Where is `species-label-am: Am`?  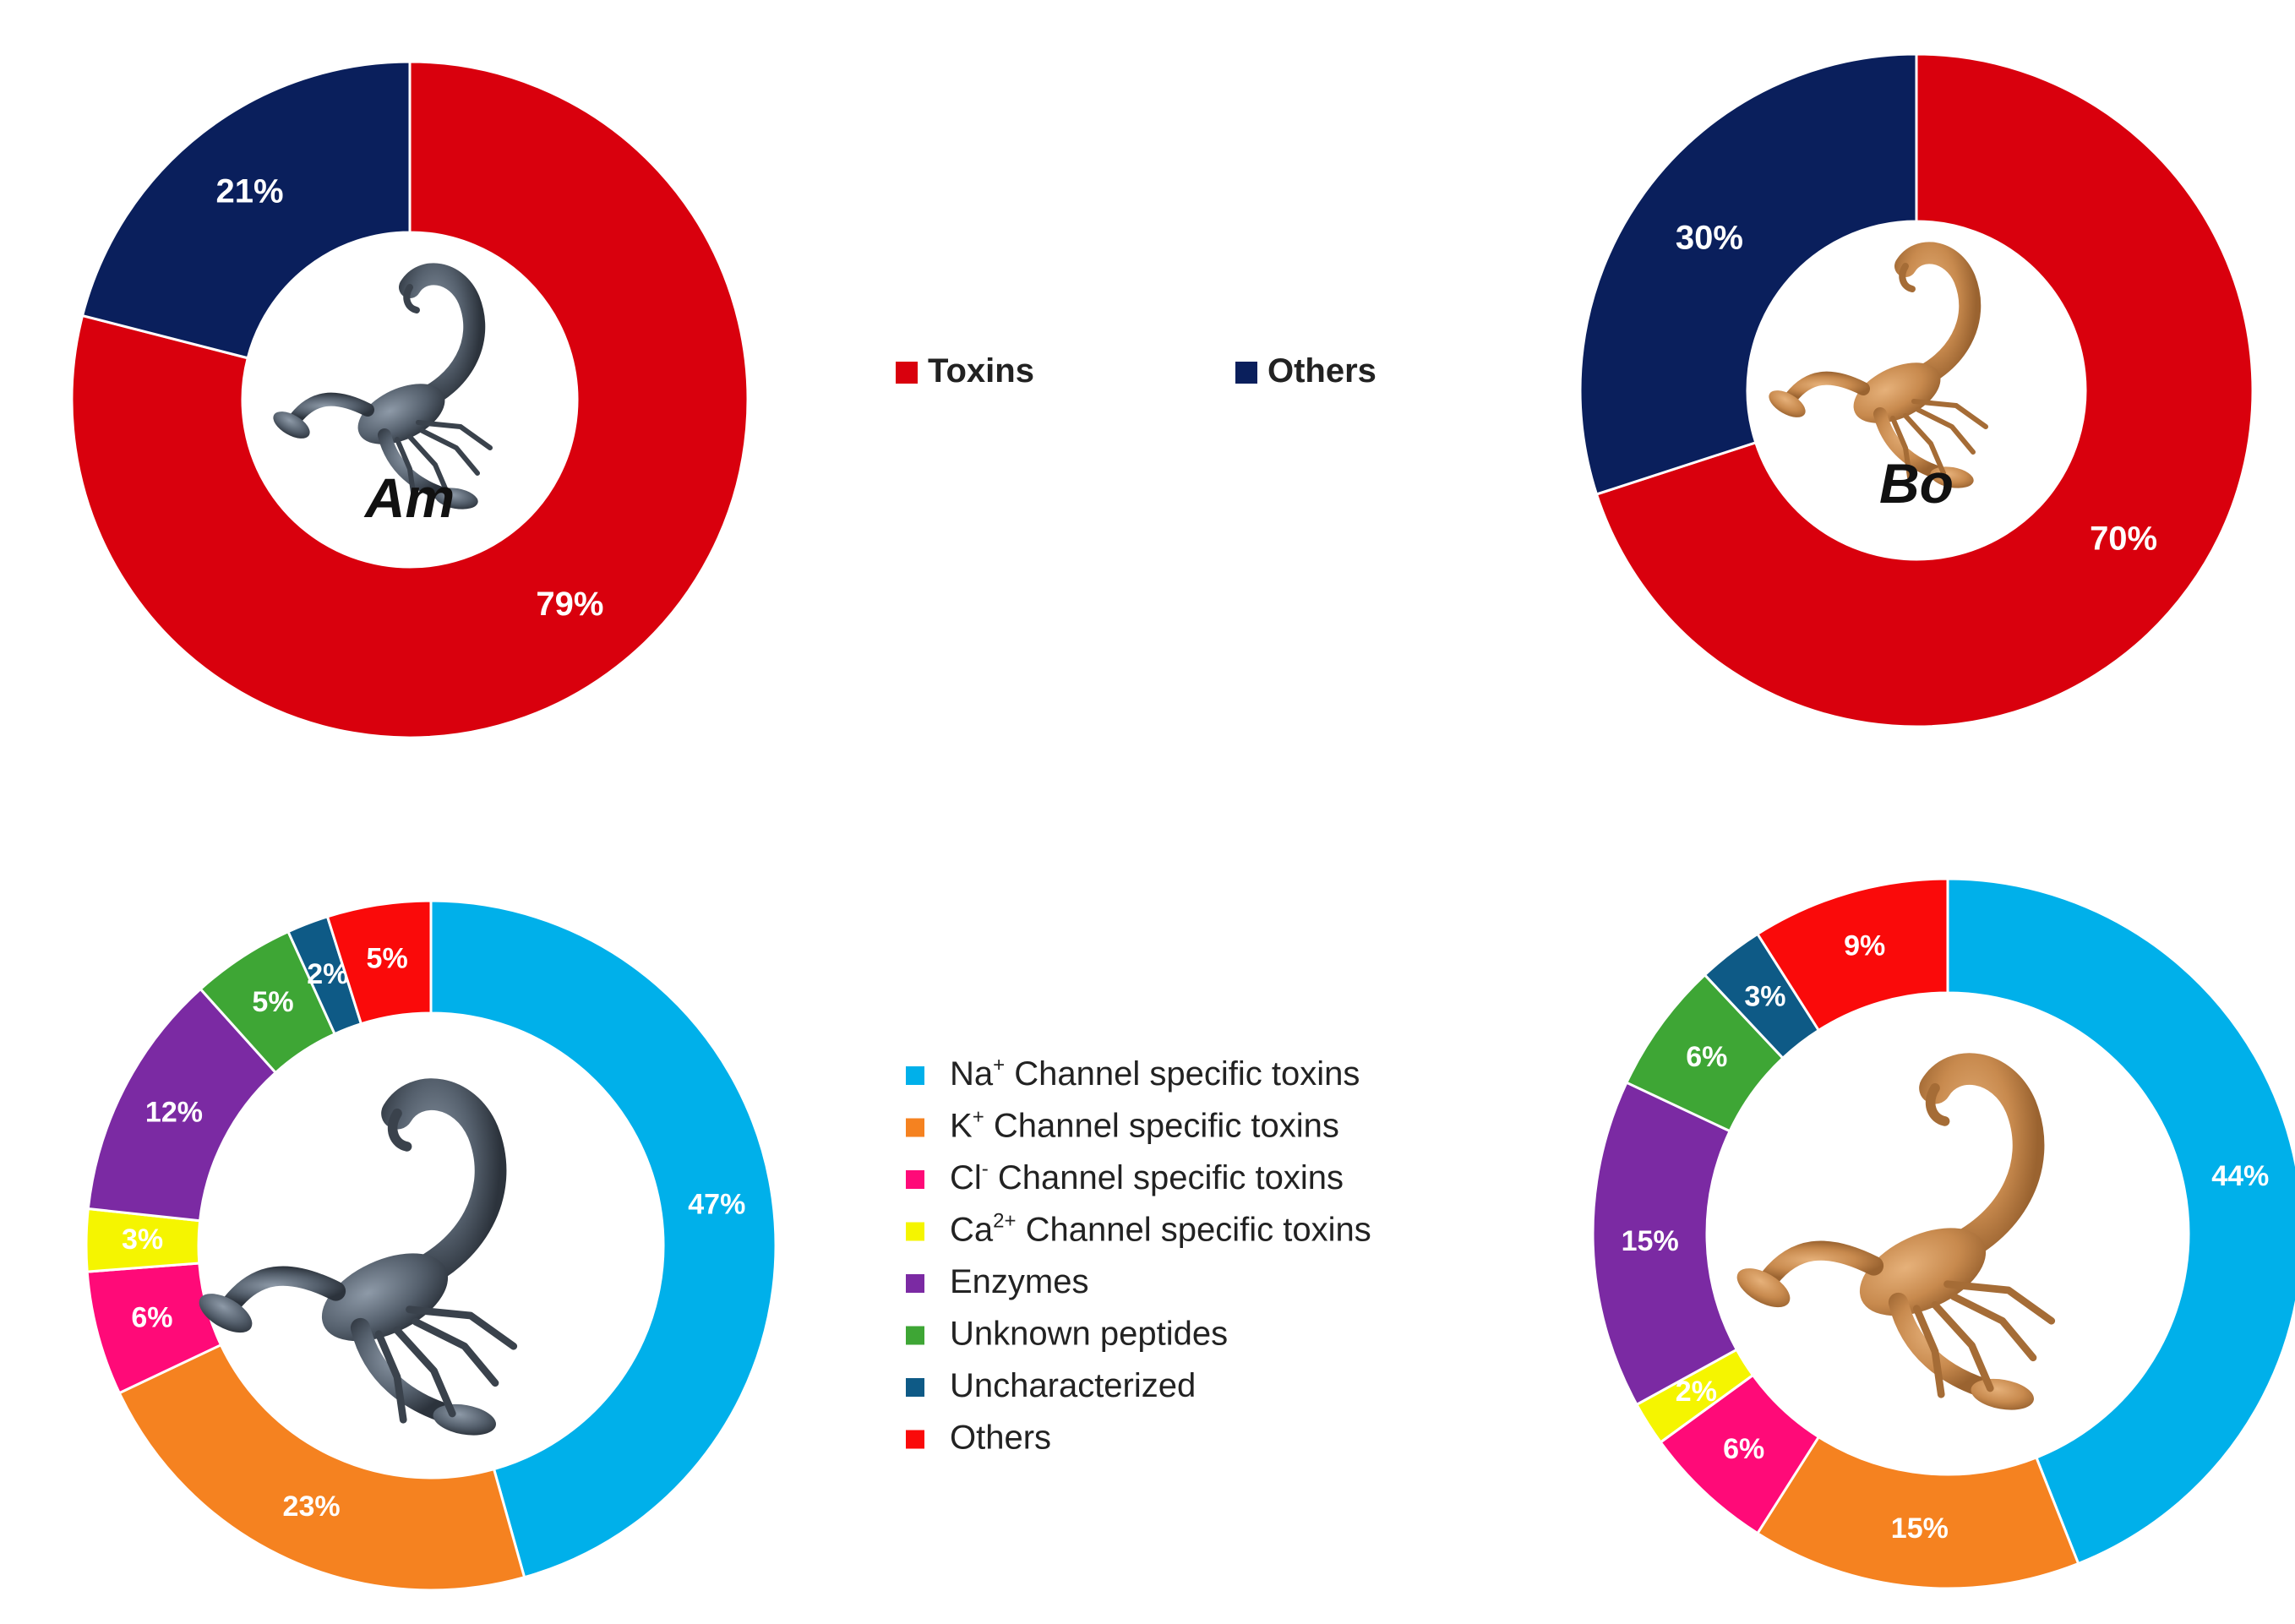 species-label-am: Am is located at coordinates (409, 497).